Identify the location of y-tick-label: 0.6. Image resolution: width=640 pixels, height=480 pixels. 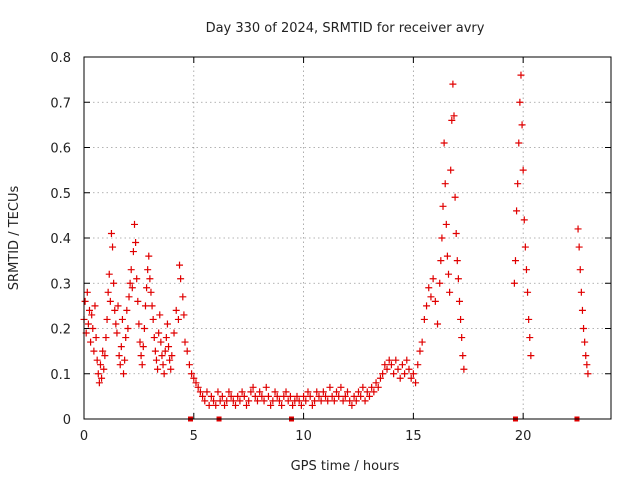
(60, 149).